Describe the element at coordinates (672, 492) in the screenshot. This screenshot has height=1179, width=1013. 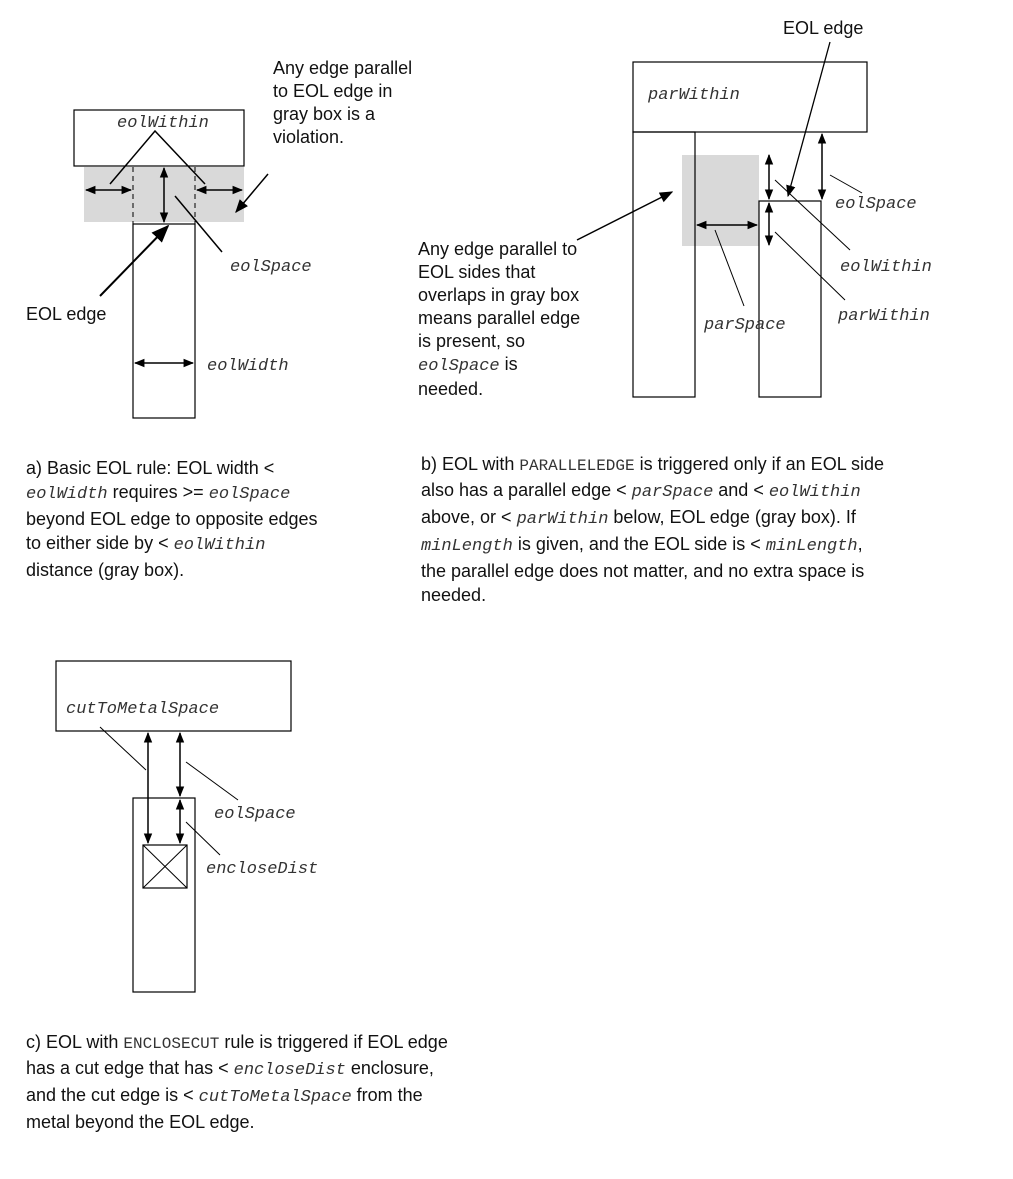
I see `caption-b-code: parSpace` at that location.